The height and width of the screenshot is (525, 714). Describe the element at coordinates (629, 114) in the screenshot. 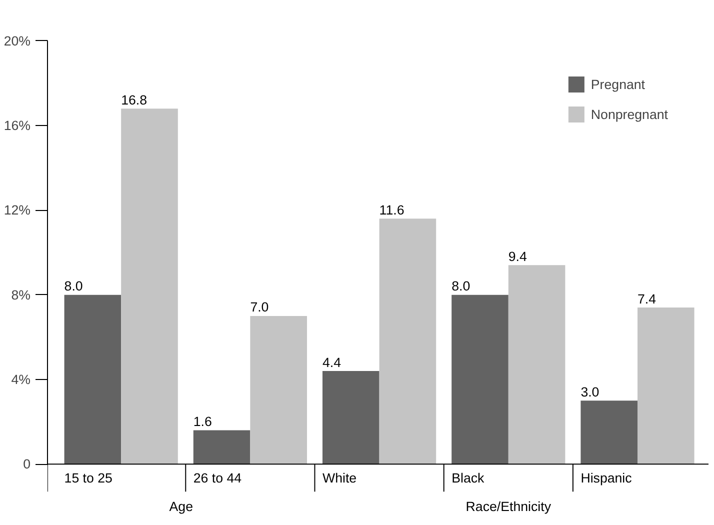

I see `legend-label: Nonpregnant` at that location.